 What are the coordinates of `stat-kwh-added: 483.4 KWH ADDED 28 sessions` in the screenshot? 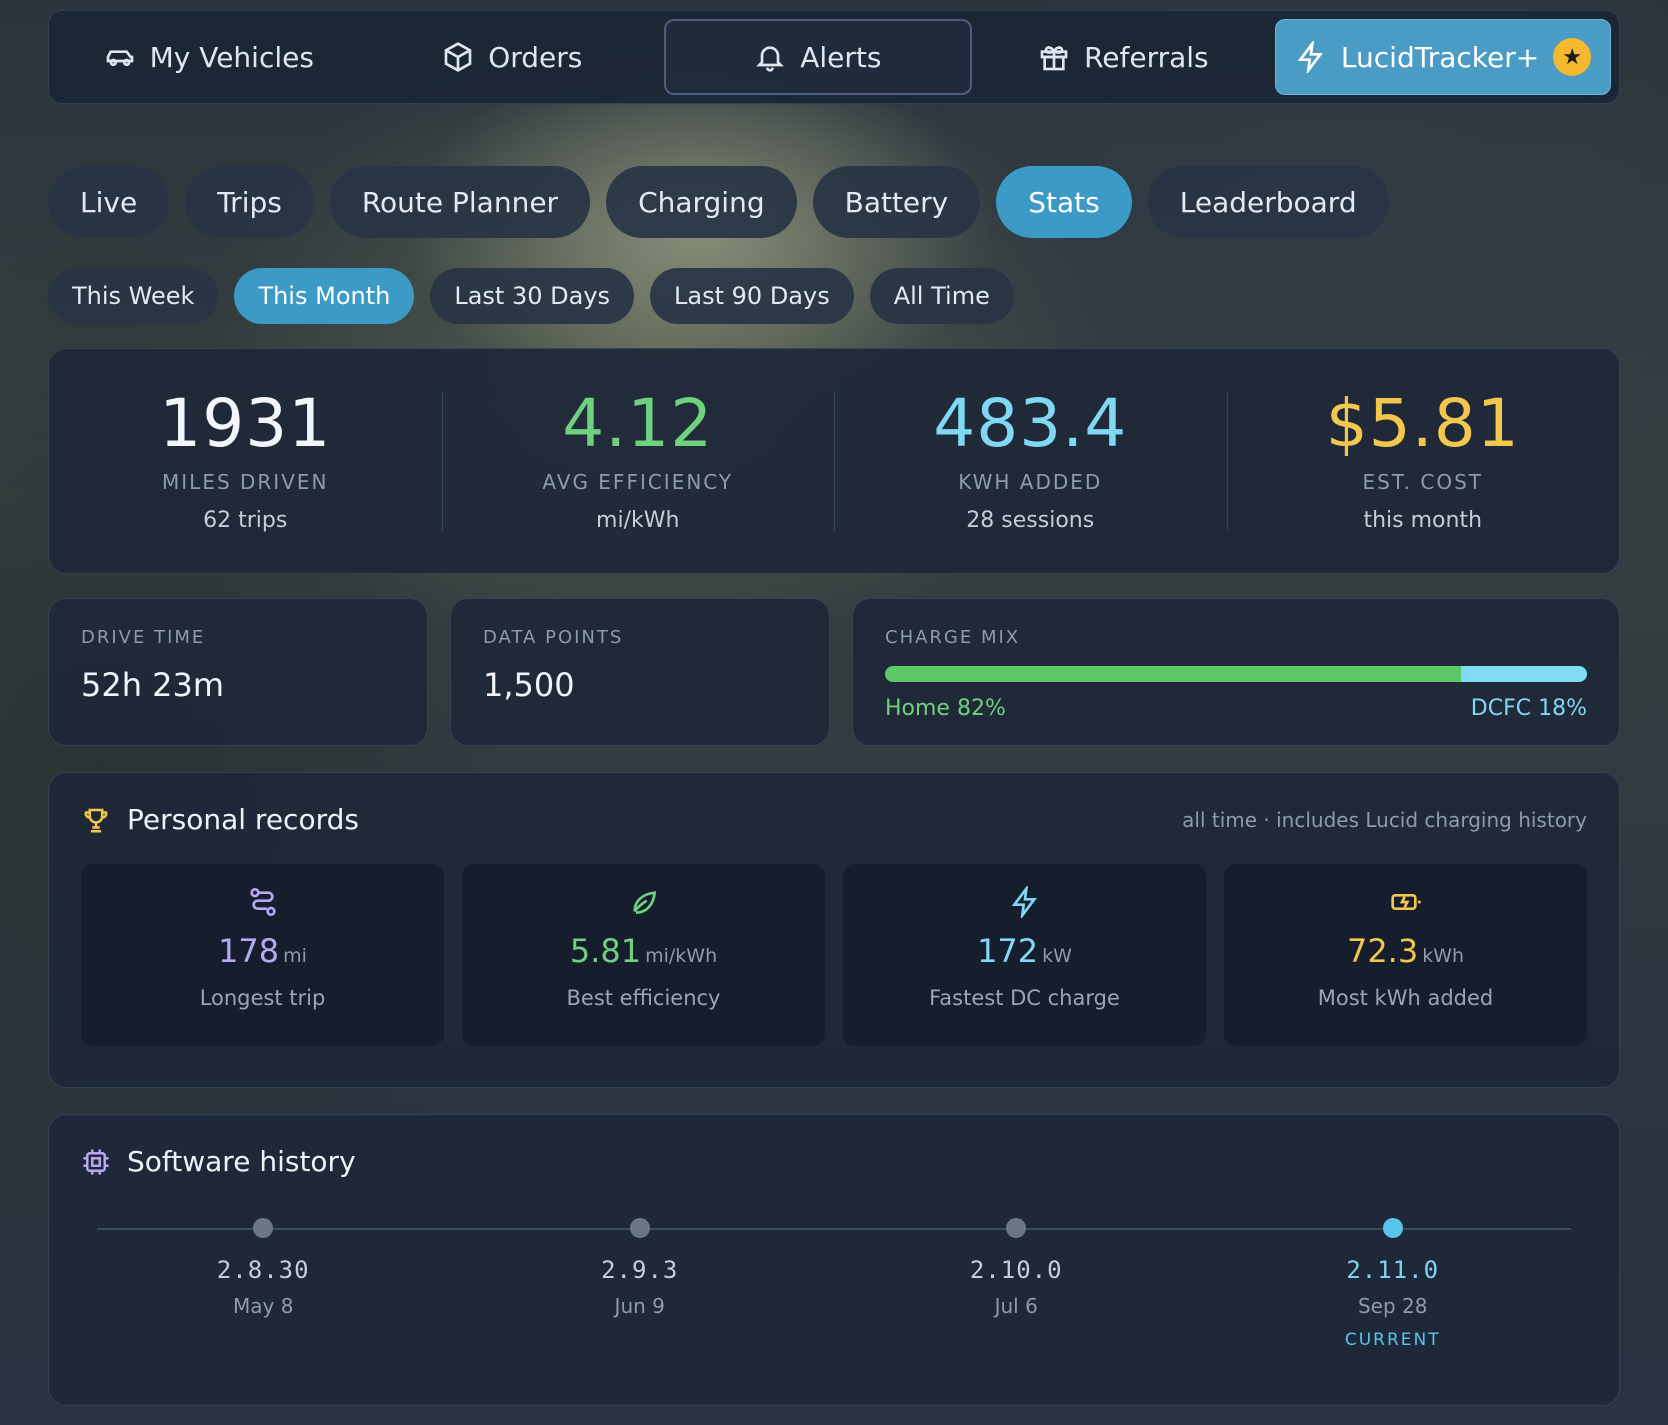 It's located at (1030, 461).